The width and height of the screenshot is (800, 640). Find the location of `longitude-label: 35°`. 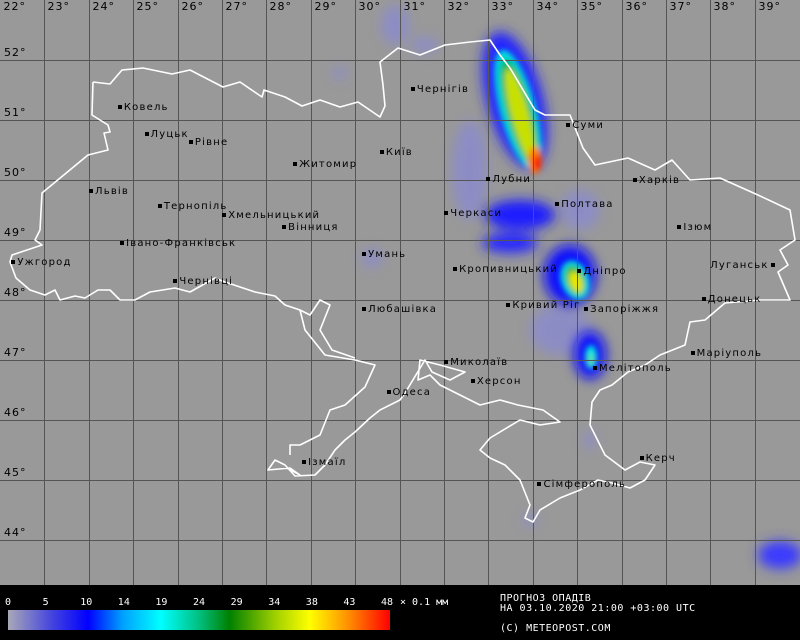

longitude-label: 35° is located at coordinates (591, 6).